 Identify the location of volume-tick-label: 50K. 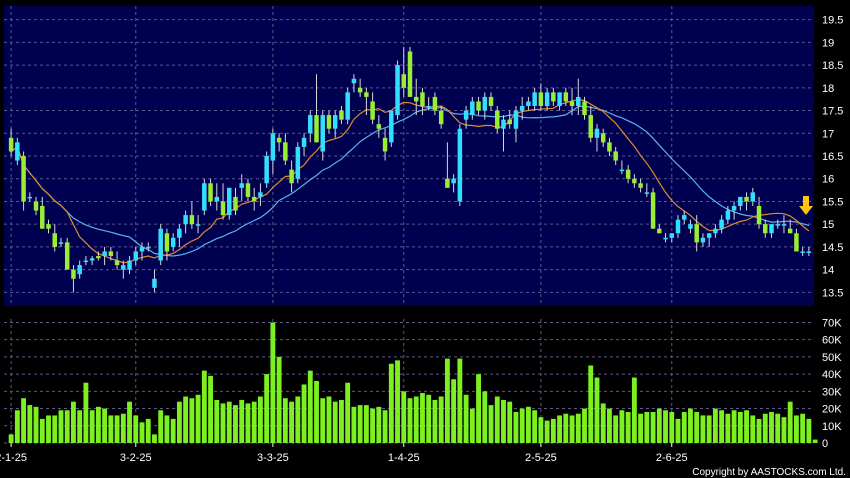
(832, 358).